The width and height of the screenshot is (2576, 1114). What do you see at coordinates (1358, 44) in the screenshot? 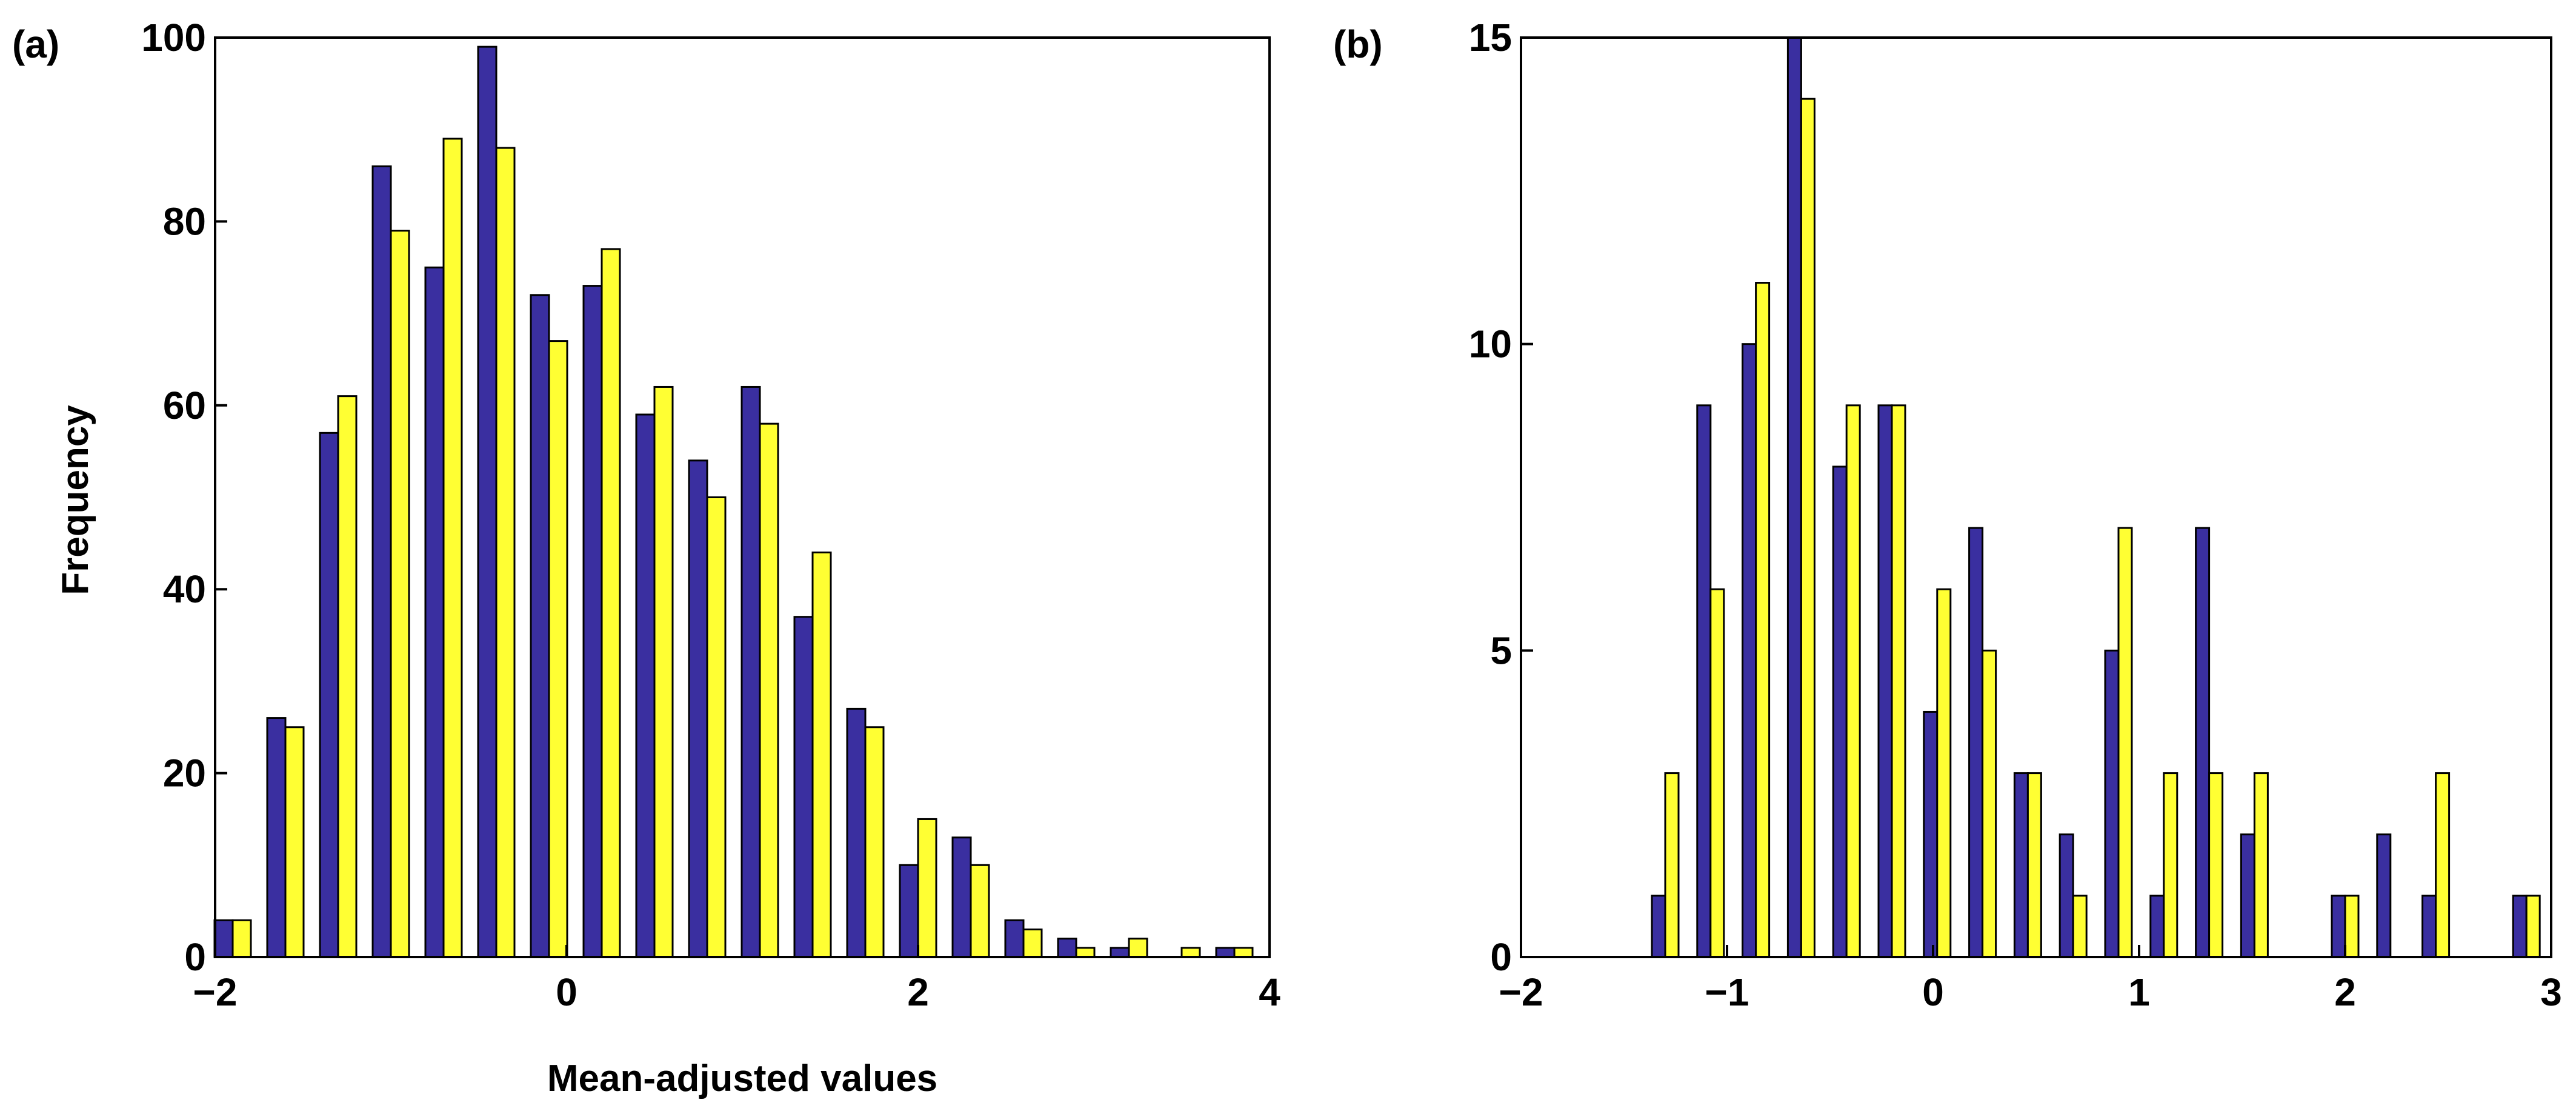
I see `panel-b-label: (b)` at bounding box center [1358, 44].